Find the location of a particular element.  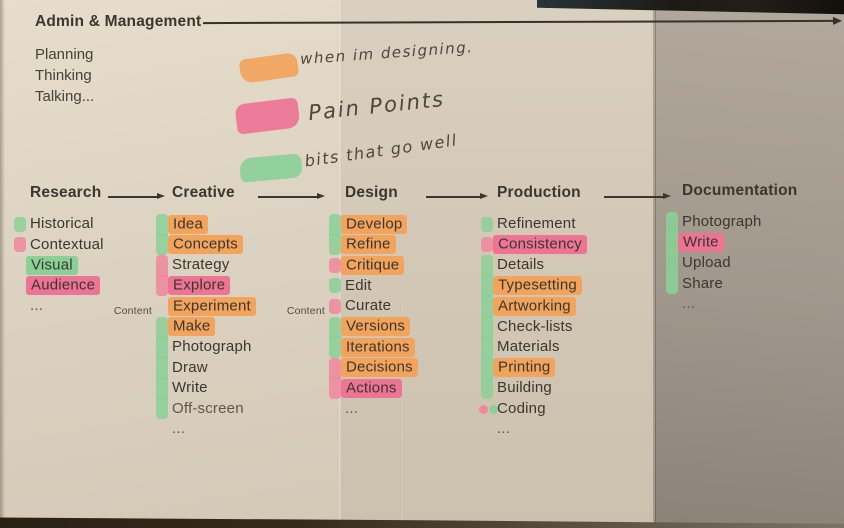

stage-item-label: Historical is located at coordinates (62, 223).